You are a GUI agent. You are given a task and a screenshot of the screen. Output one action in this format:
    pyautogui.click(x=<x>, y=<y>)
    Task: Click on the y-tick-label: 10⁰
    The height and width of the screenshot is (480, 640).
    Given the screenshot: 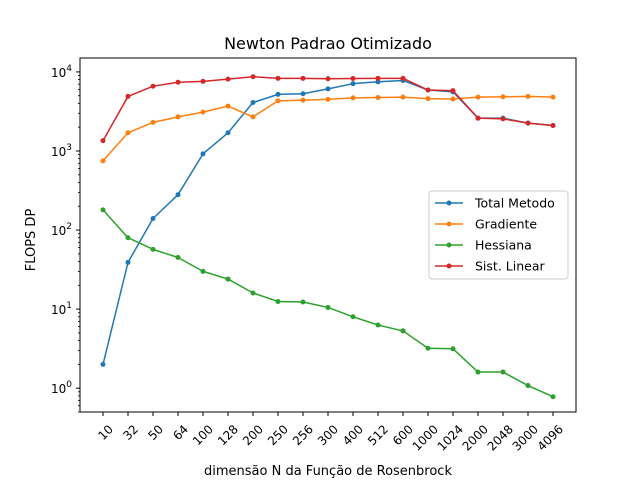 What is the action you would take?
    pyautogui.click(x=61, y=388)
    